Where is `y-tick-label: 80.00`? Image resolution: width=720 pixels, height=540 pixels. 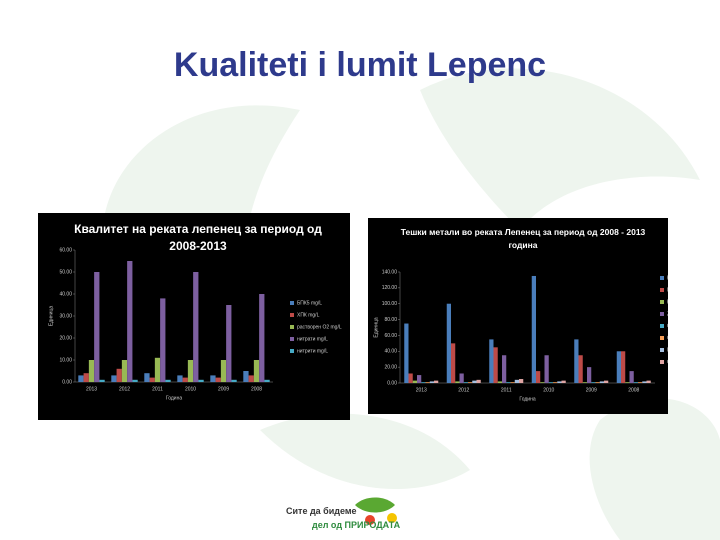 y-tick-label: 80.00 is located at coordinates (390, 320).